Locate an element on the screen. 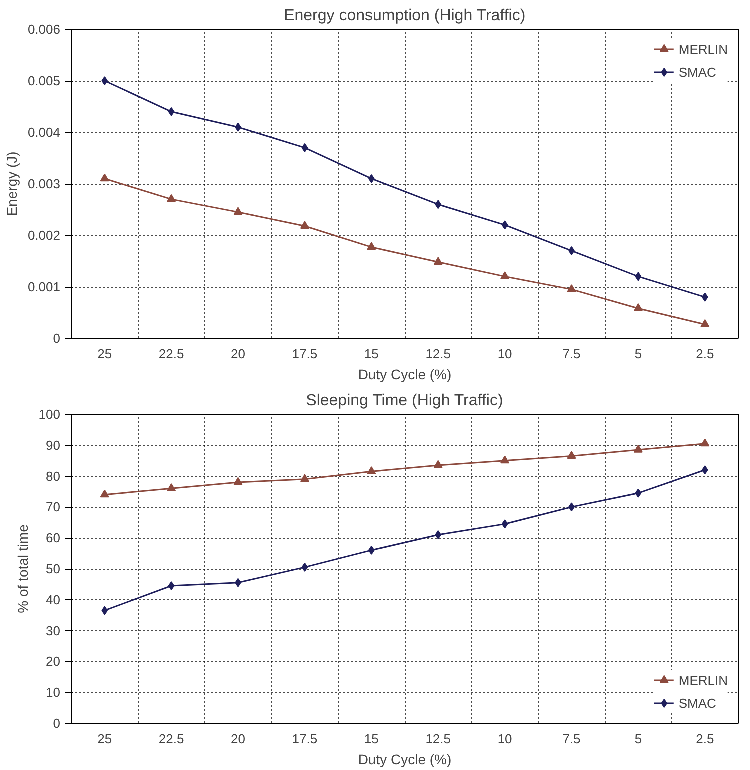 This screenshot has width=750, height=770. y-tick-label: 10 is located at coordinates (53, 692).